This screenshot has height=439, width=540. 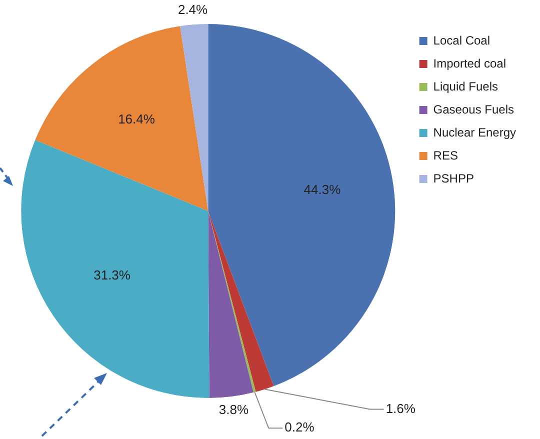 I want to click on legend-label: Liquid Fuels, so click(x=465, y=86).